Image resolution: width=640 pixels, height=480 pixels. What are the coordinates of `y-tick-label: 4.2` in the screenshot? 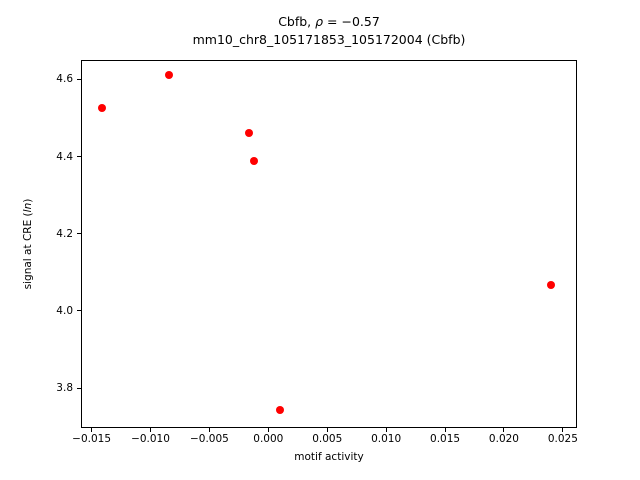 It's located at (64, 233).